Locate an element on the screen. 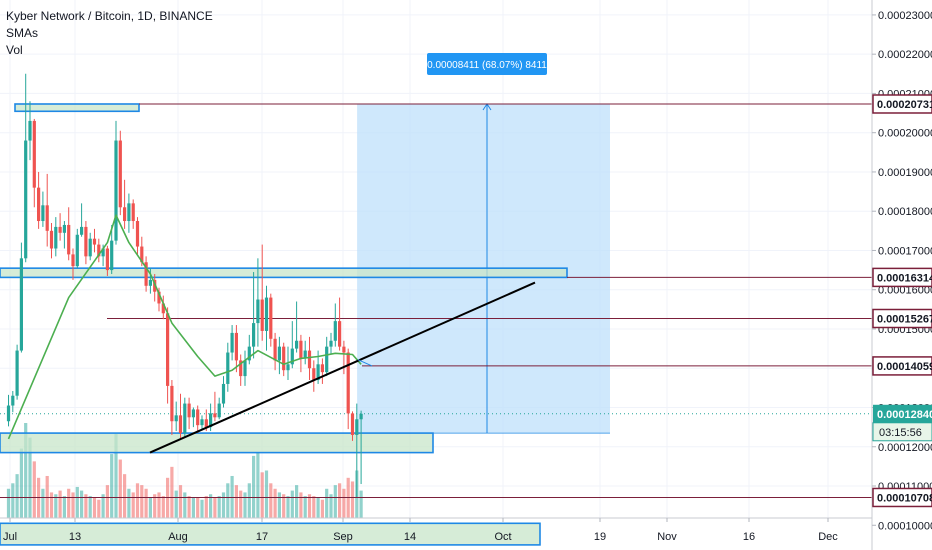 The width and height of the screenshot is (932, 550). trendline is located at coordinates (342, 367).